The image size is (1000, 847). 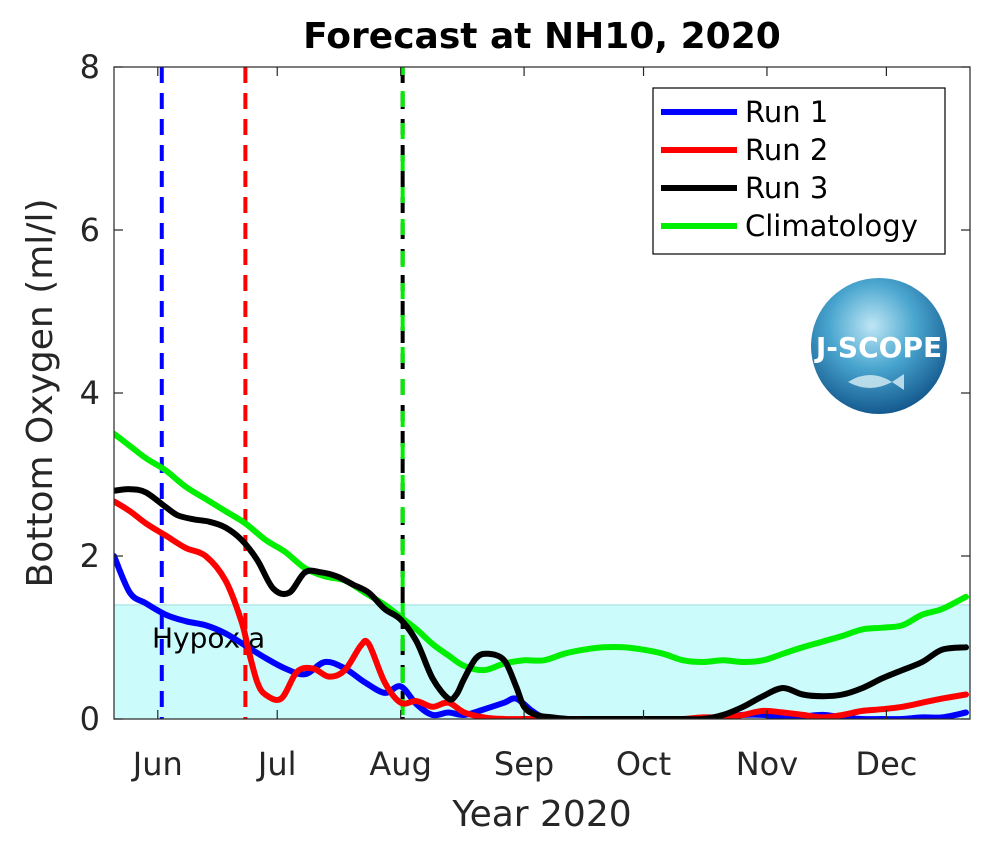 I want to click on x-tick-label: Nov, so click(x=767, y=764).